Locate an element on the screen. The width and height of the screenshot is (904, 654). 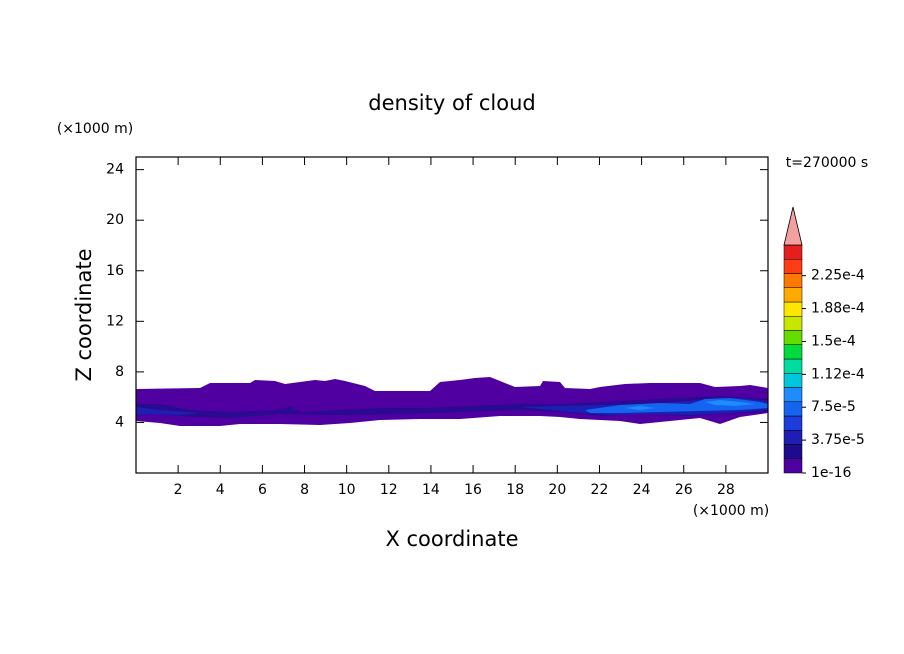
colorbar-label: 1.12e-4 is located at coordinates (838, 374).